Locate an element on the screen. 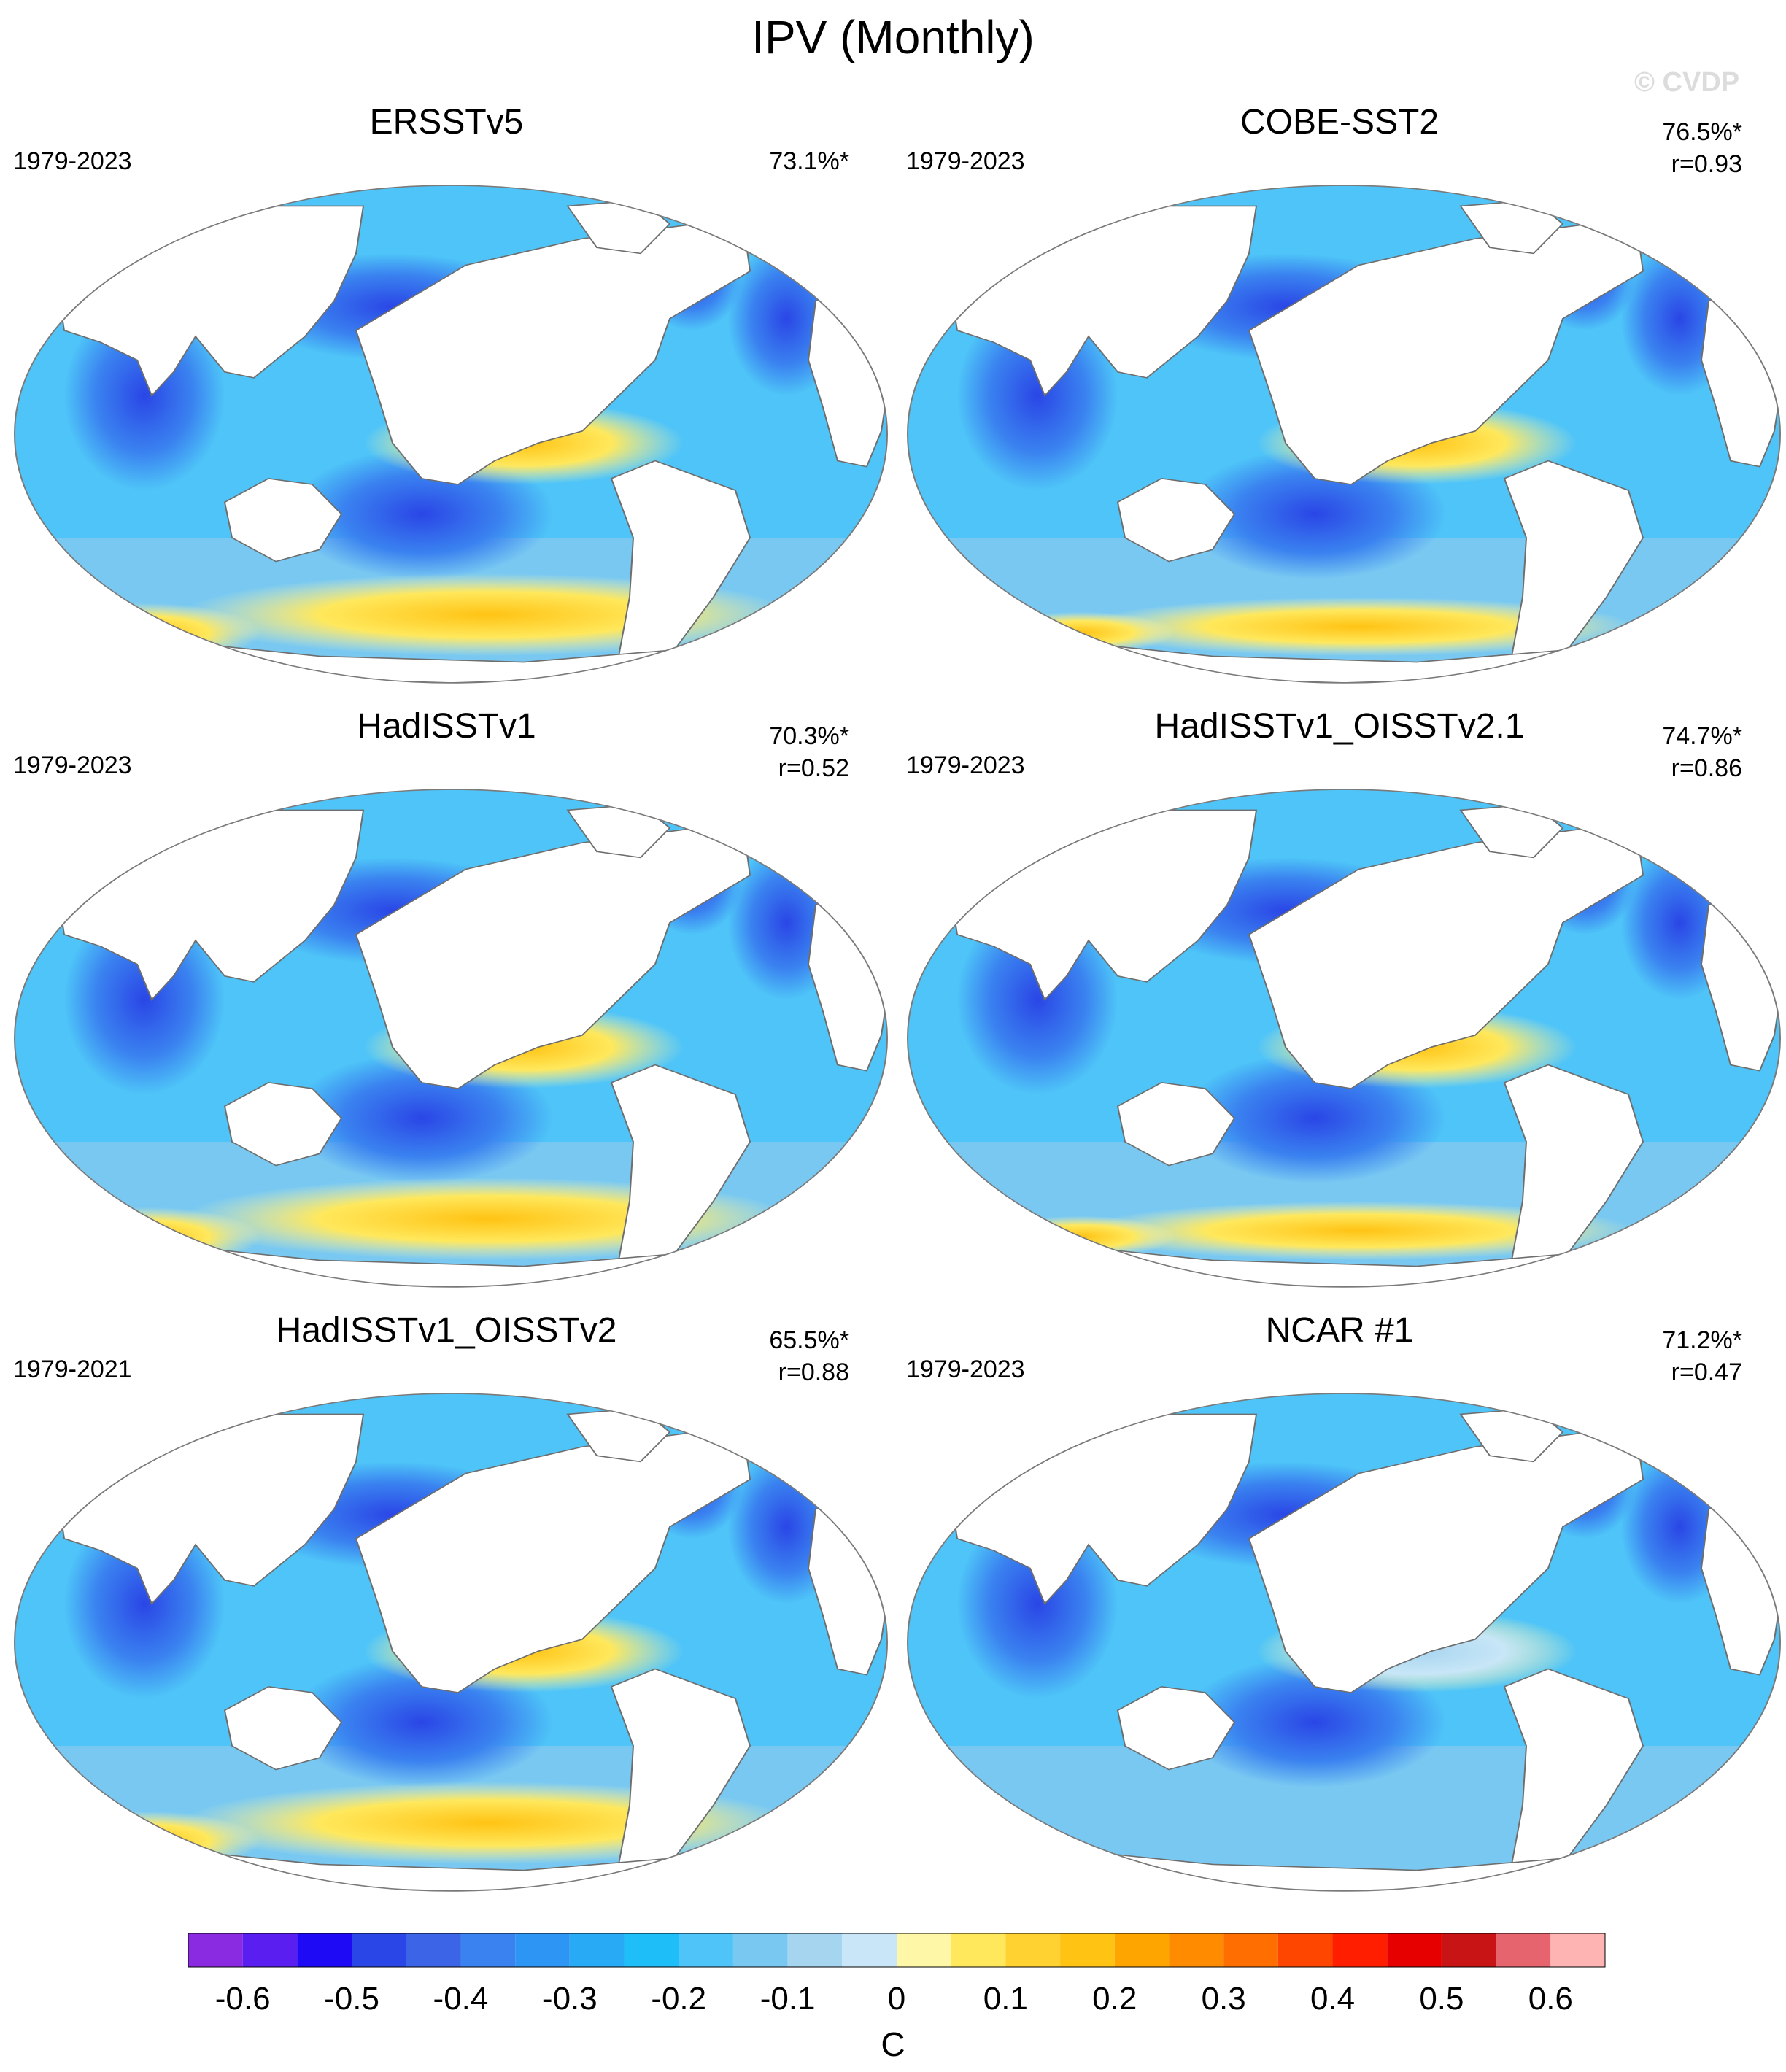 The height and width of the screenshot is (2072, 1786). panel-title: HadISSTv1 is located at coordinates (446, 726).